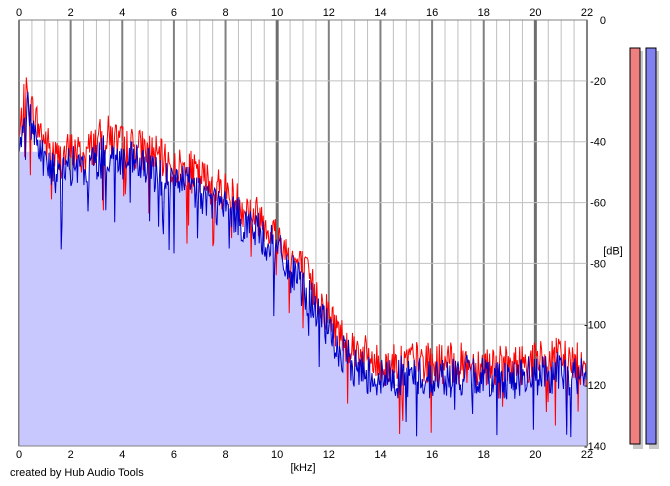  What do you see at coordinates (613, 251) in the screenshot?
I see `y-axis-label: [dB]` at bounding box center [613, 251].